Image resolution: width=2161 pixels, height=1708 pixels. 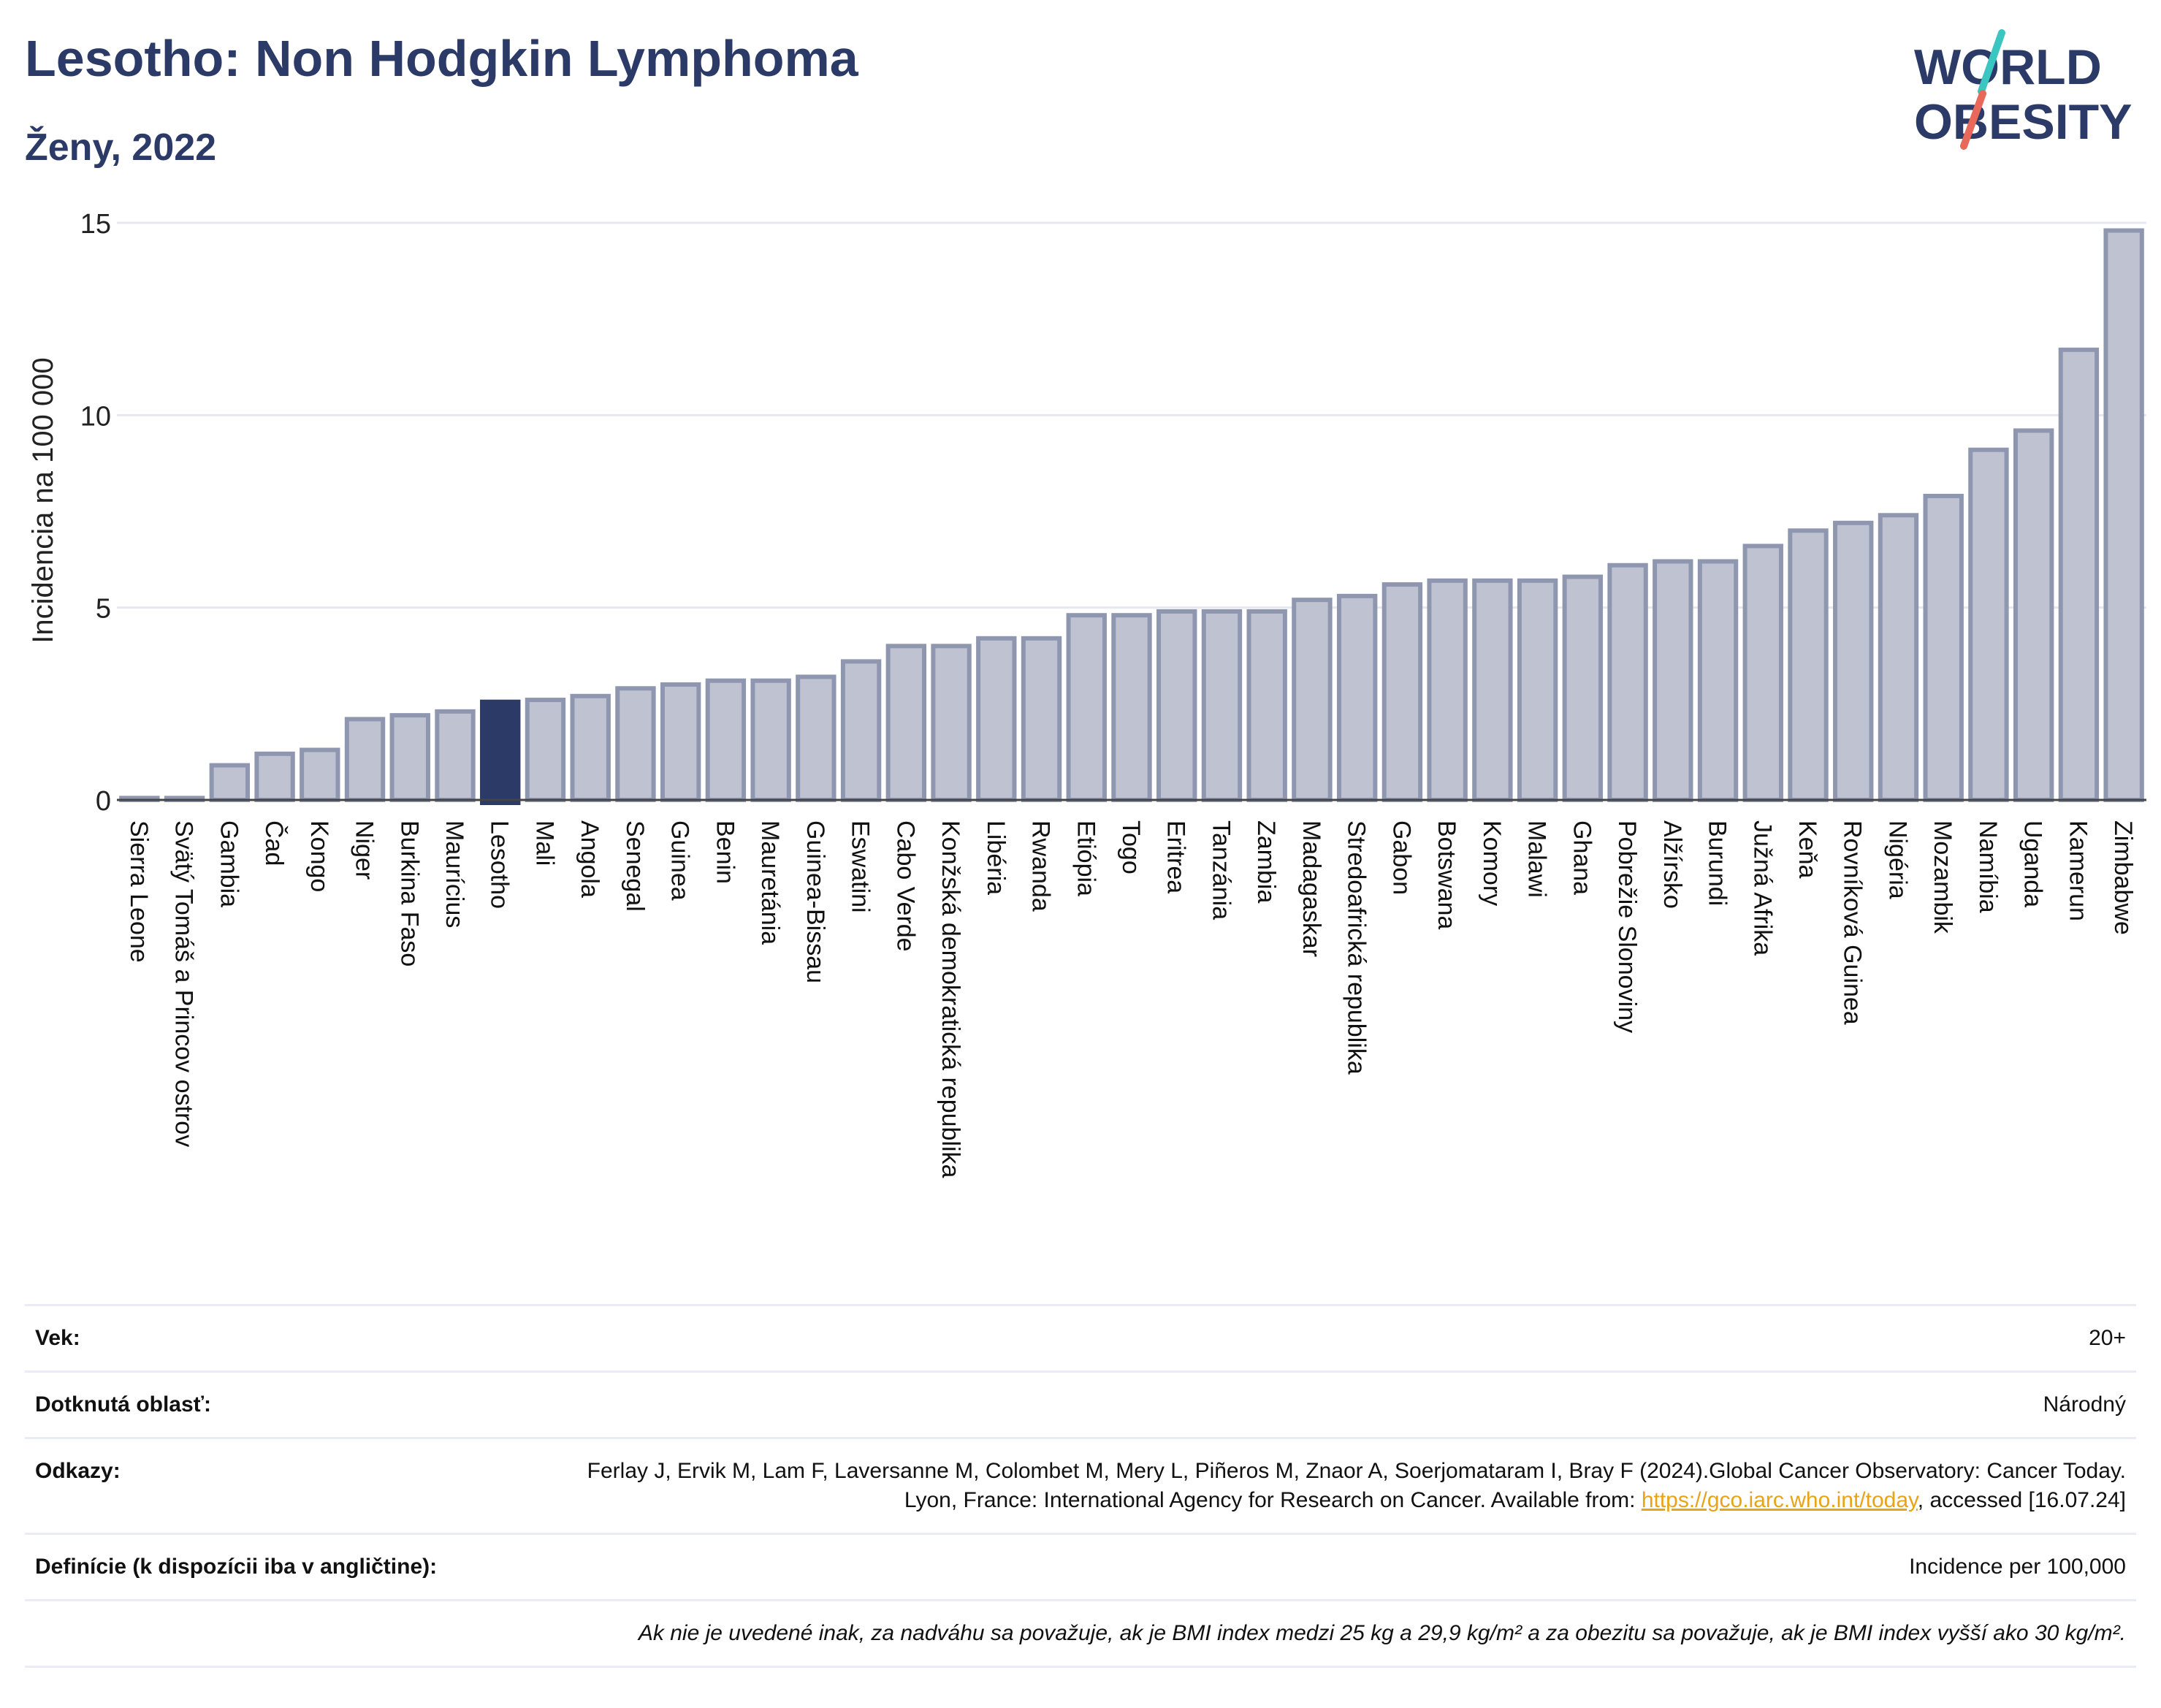 I want to click on x-tick-label: Kamerun, so click(x=2078, y=871).